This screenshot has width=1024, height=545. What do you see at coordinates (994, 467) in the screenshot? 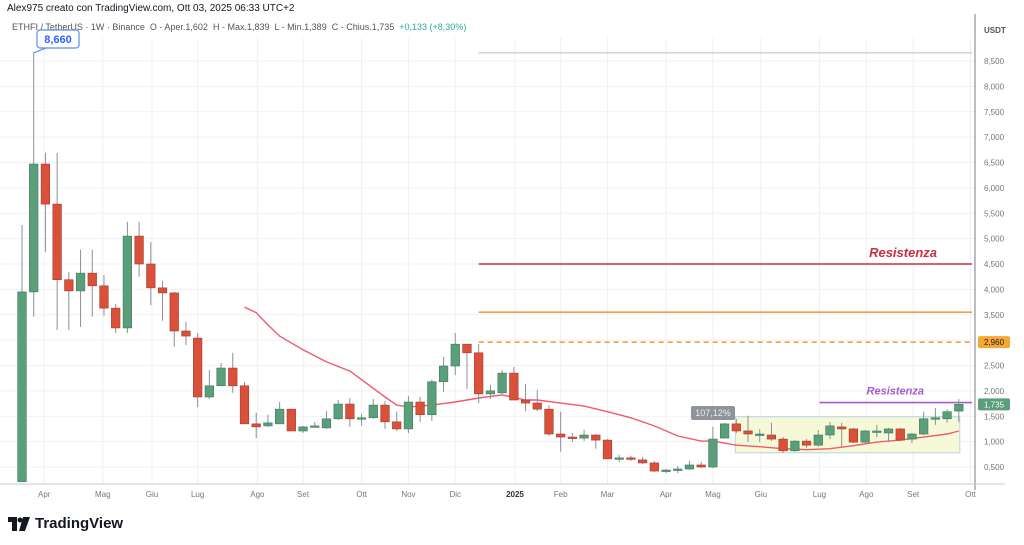
I see `y-tick-label: 0,500` at bounding box center [994, 467].